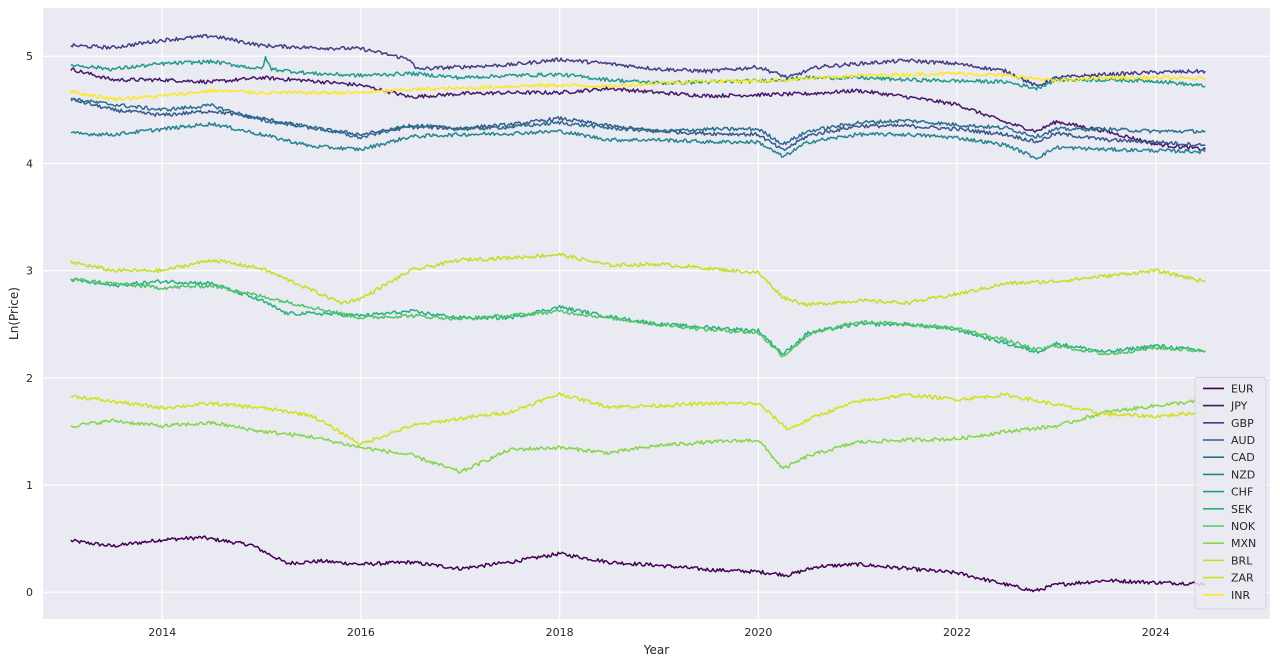 Image resolution: width=1280 pixels, height=664 pixels. Describe the element at coordinates (1242, 492) in the screenshot. I see `legend-label: CHF` at that location.